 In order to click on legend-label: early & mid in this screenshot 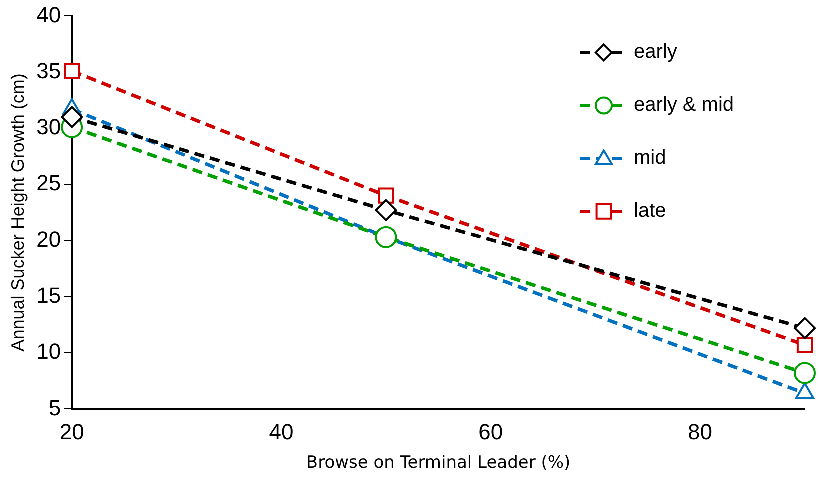, I will do `click(684, 105)`.